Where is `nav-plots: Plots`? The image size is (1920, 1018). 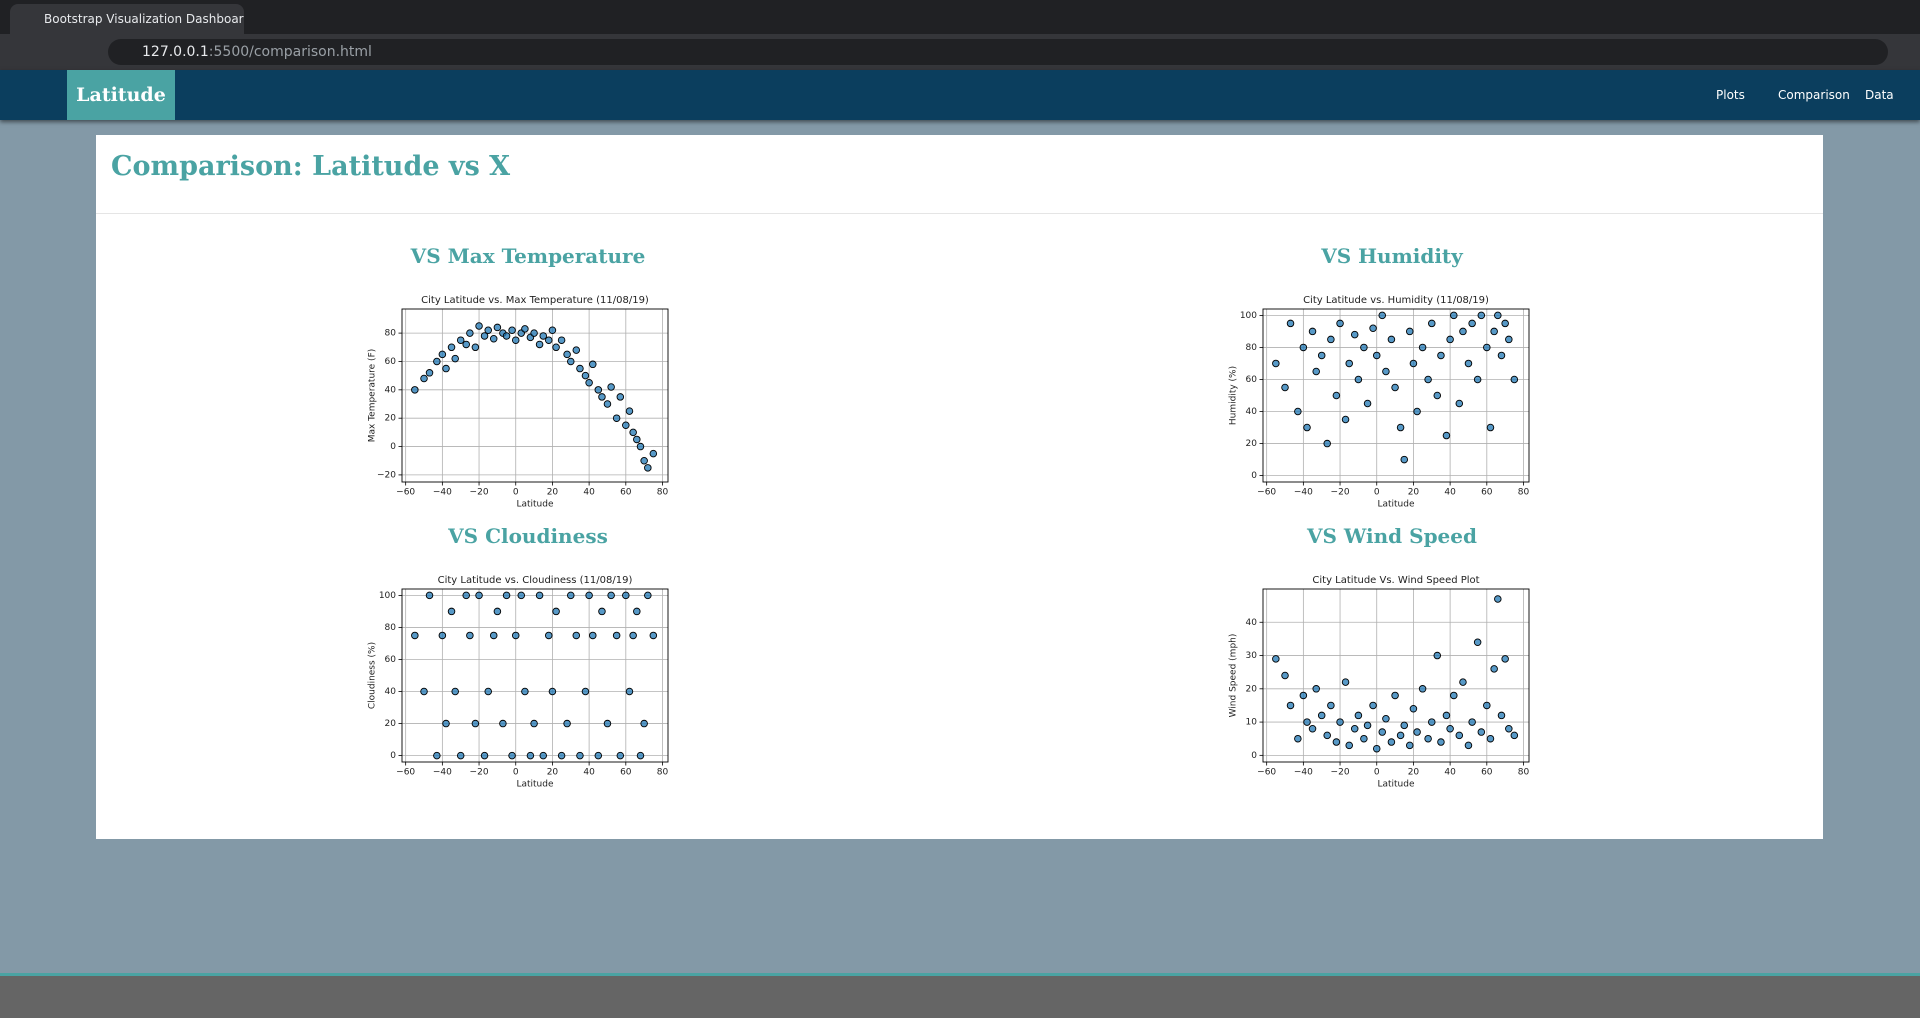 nav-plots: Plots is located at coordinates (1730, 95).